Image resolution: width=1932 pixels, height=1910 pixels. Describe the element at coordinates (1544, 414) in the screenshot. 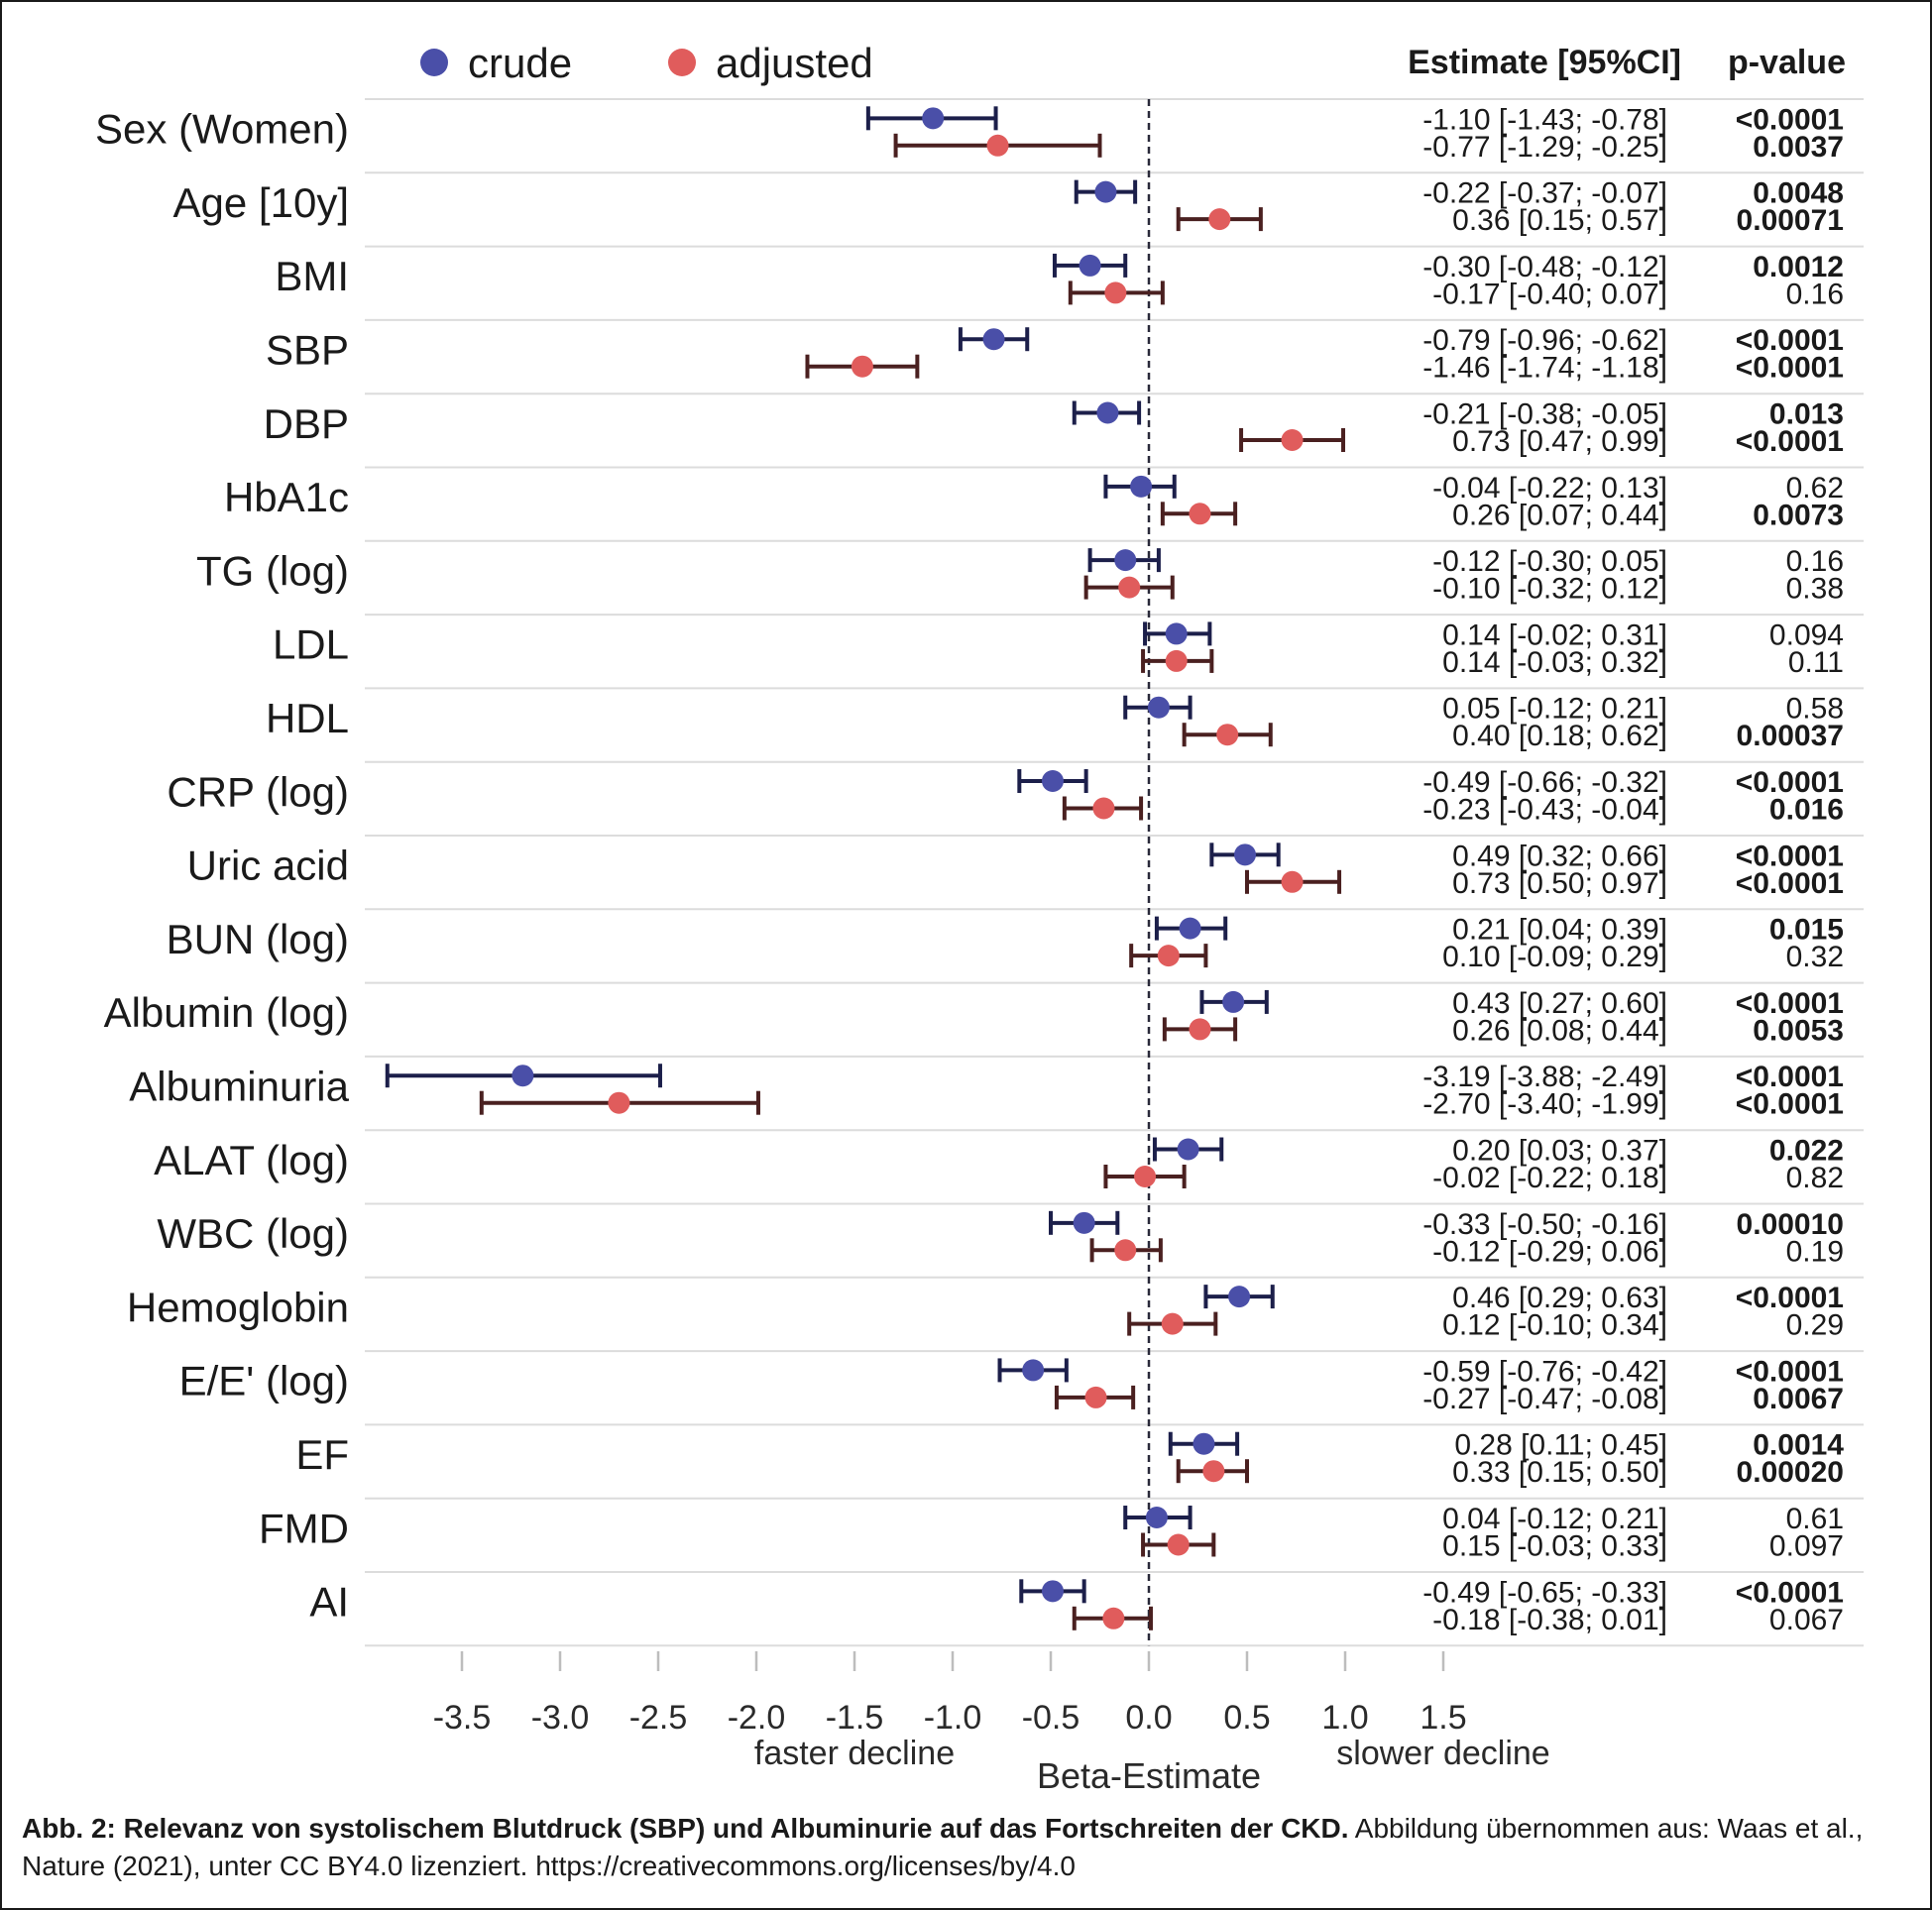

I see `estimate-text-crude: -0.21 [-0.38; -0.05]` at that location.